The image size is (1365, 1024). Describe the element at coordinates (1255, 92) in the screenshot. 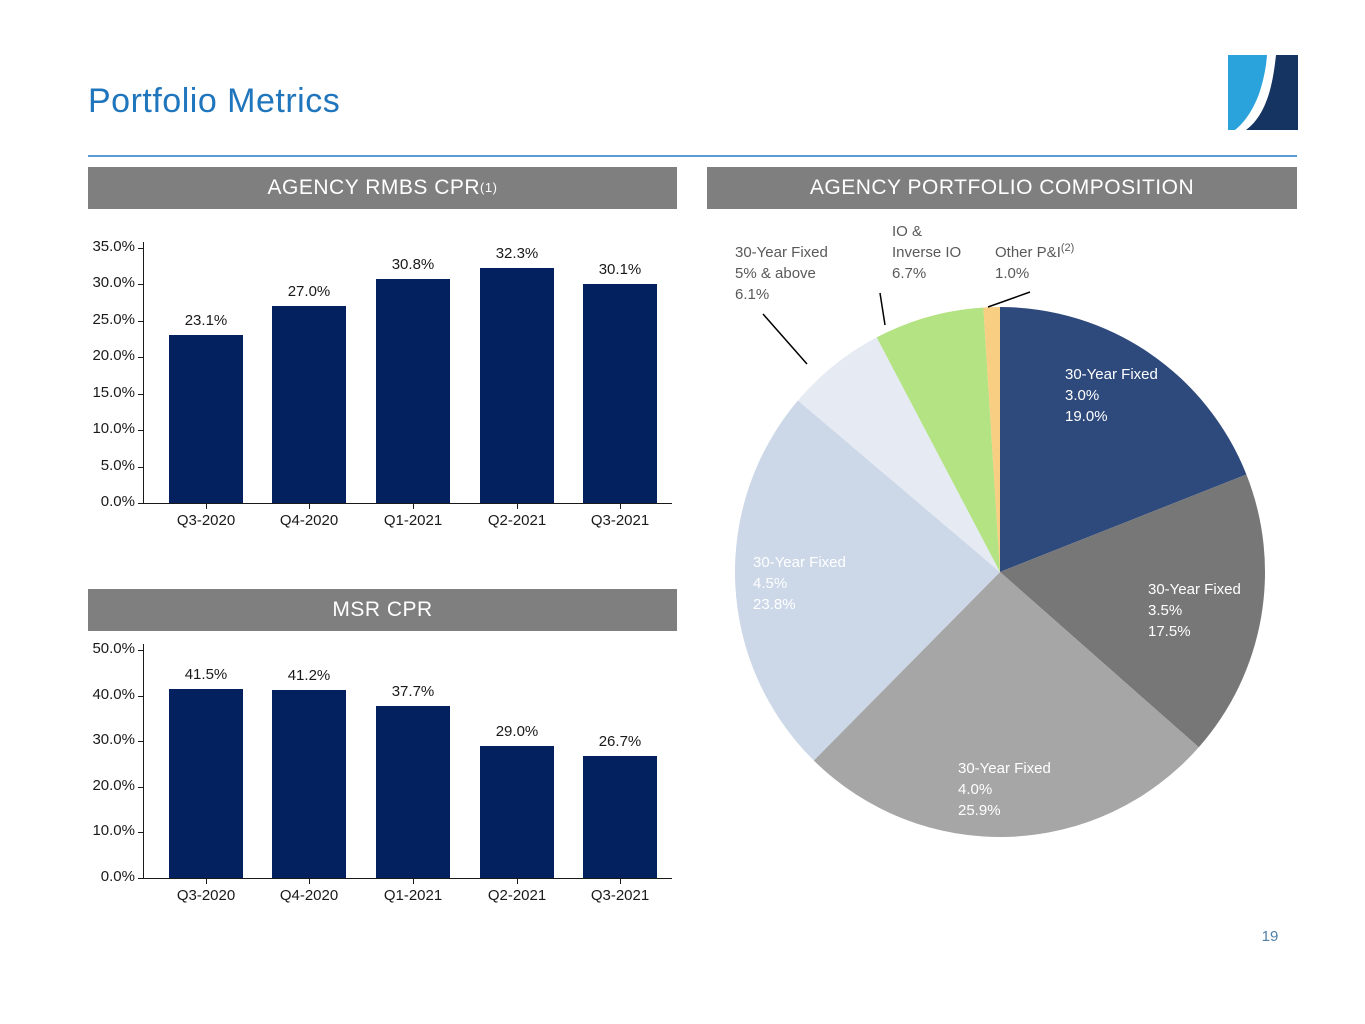

I see `logo-swoosh` at that location.